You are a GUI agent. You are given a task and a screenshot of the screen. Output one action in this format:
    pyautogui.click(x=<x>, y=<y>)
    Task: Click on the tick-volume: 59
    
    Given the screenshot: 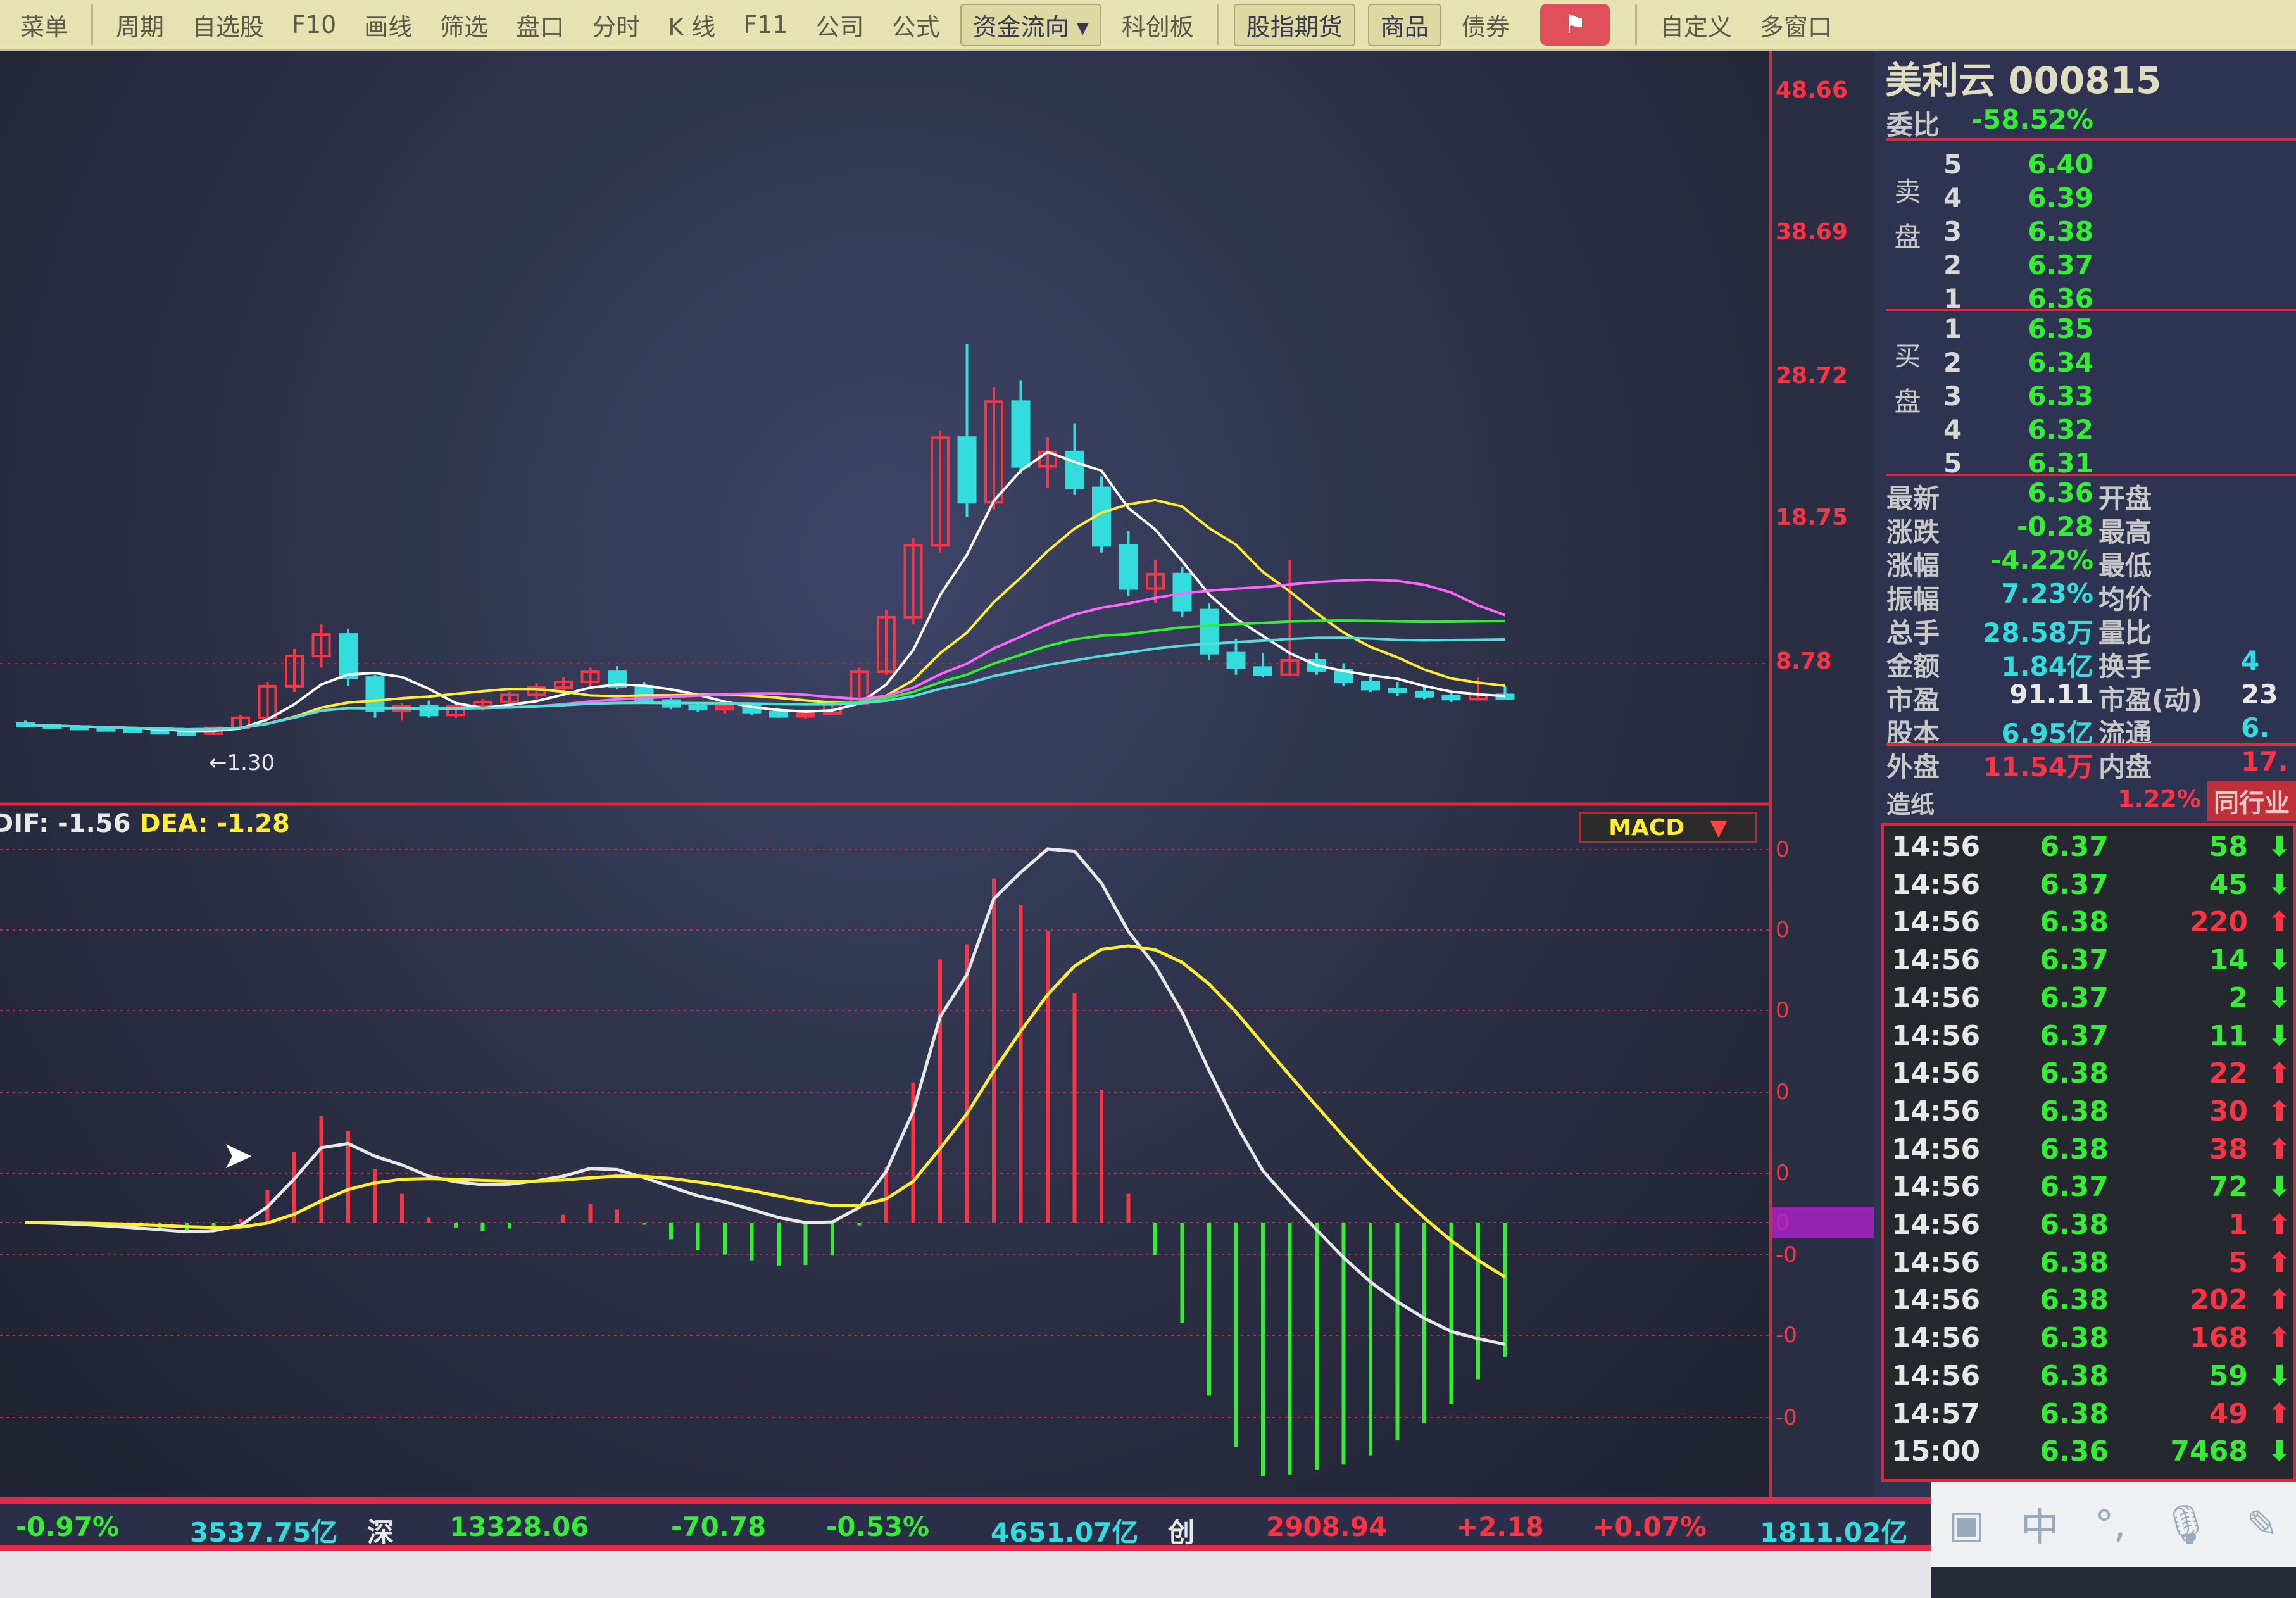 What is the action you would take?
    pyautogui.click(x=2228, y=1375)
    